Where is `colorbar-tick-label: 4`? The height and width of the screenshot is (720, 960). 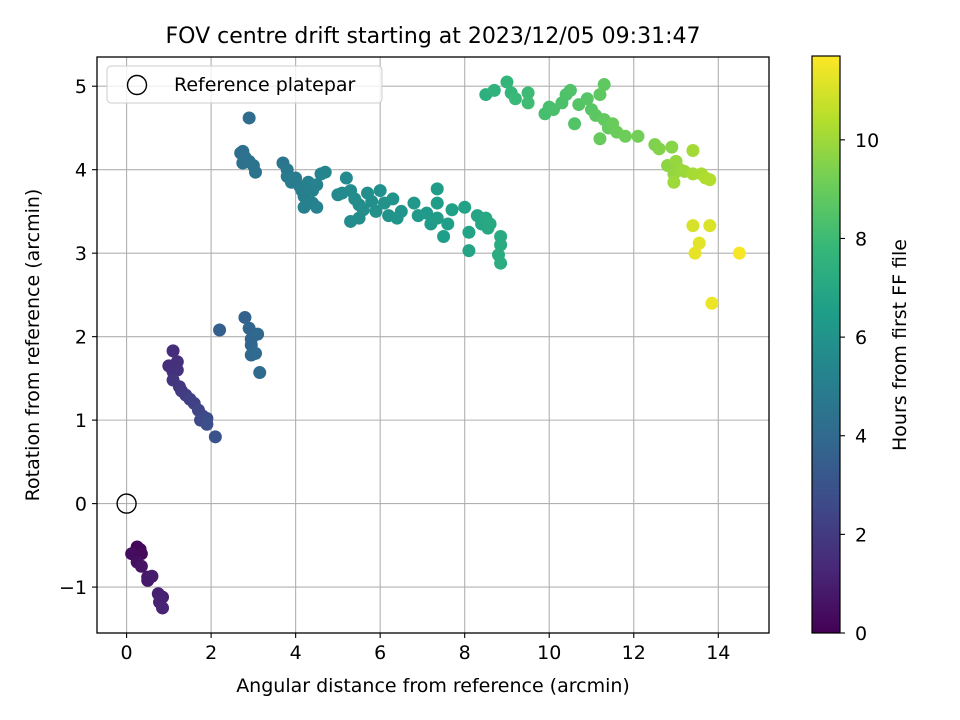
colorbar-tick-label: 4 is located at coordinates (861, 437).